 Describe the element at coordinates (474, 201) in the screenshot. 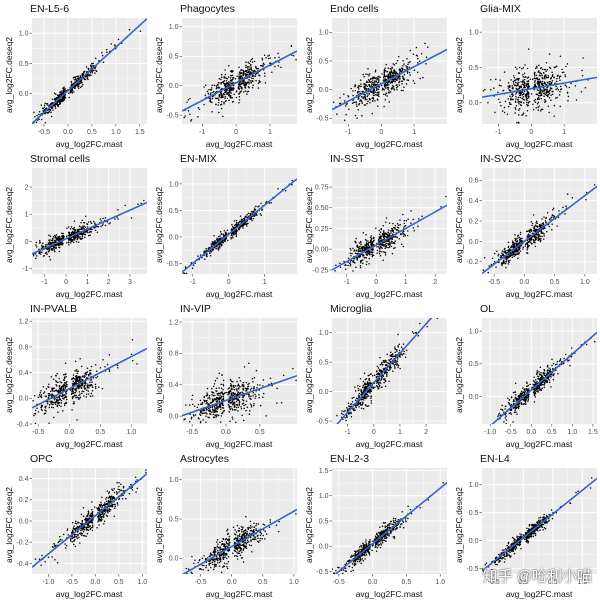

I see `y-tick-label: 0.4` at that location.